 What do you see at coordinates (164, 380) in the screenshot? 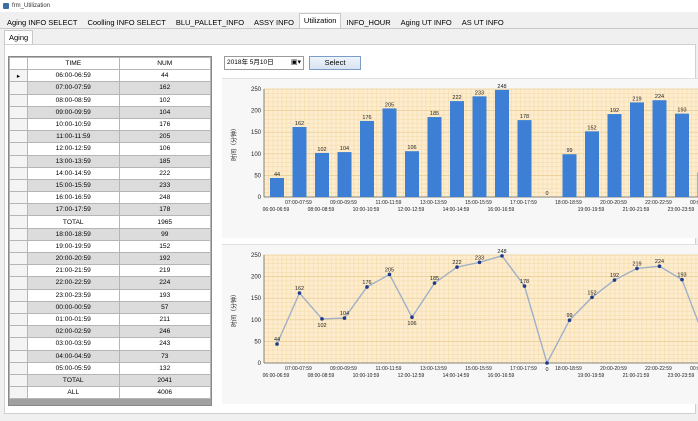
I see `cell-num: 2041` at bounding box center [164, 380].